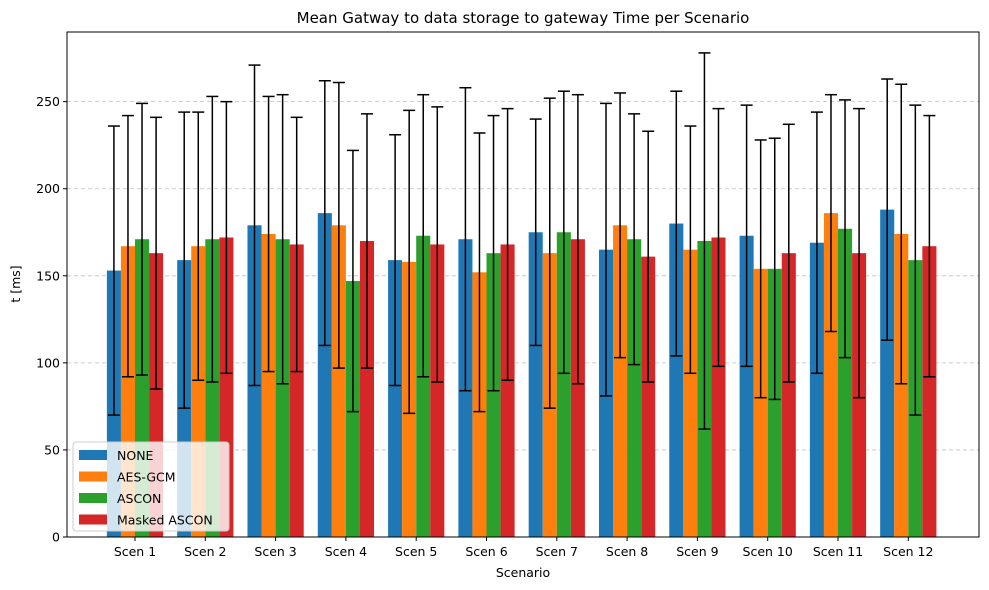 Image resolution: width=989 pixels, height=590 pixels. Describe the element at coordinates (697, 551) in the screenshot. I see `x-tick-label: Scen 9` at that location.